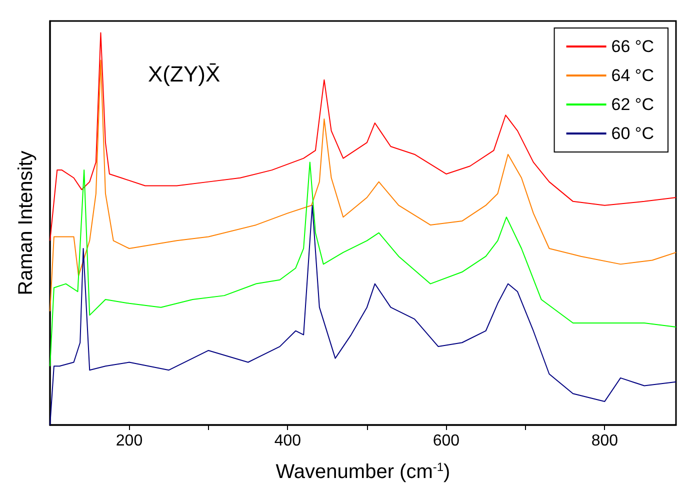  What do you see at coordinates (632, 75) in the screenshot?
I see `legend-label: 64 °C` at bounding box center [632, 75].